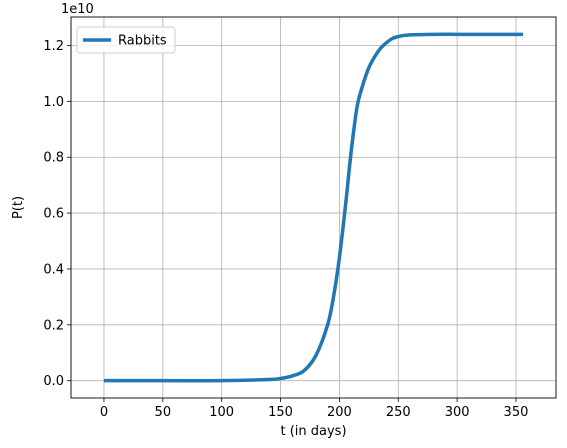  I want to click on x-tick-label: 50, so click(163, 412).